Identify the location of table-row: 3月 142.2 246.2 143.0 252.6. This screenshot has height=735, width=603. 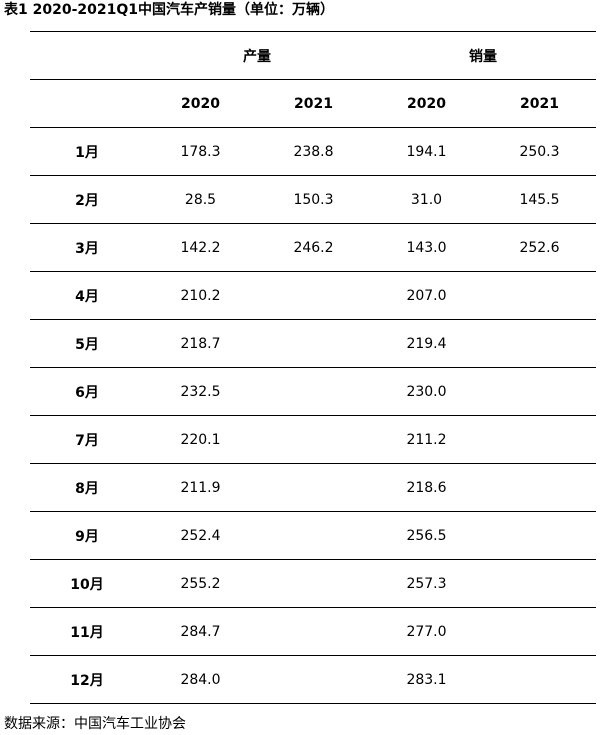
(313, 247).